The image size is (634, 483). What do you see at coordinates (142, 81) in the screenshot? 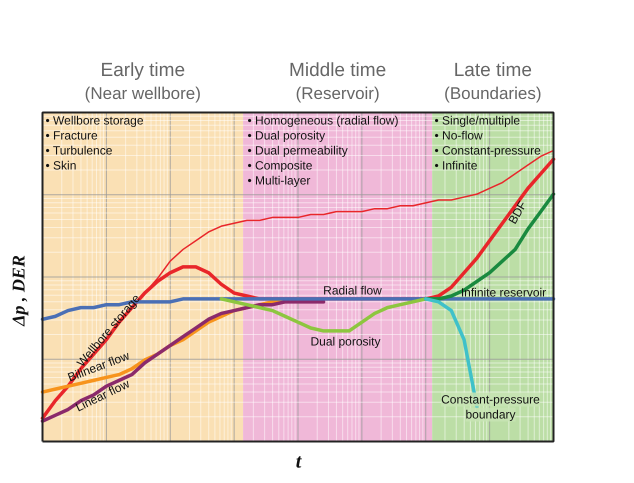
I see `text: Early time (Near wellbore)` at bounding box center [142, 81].